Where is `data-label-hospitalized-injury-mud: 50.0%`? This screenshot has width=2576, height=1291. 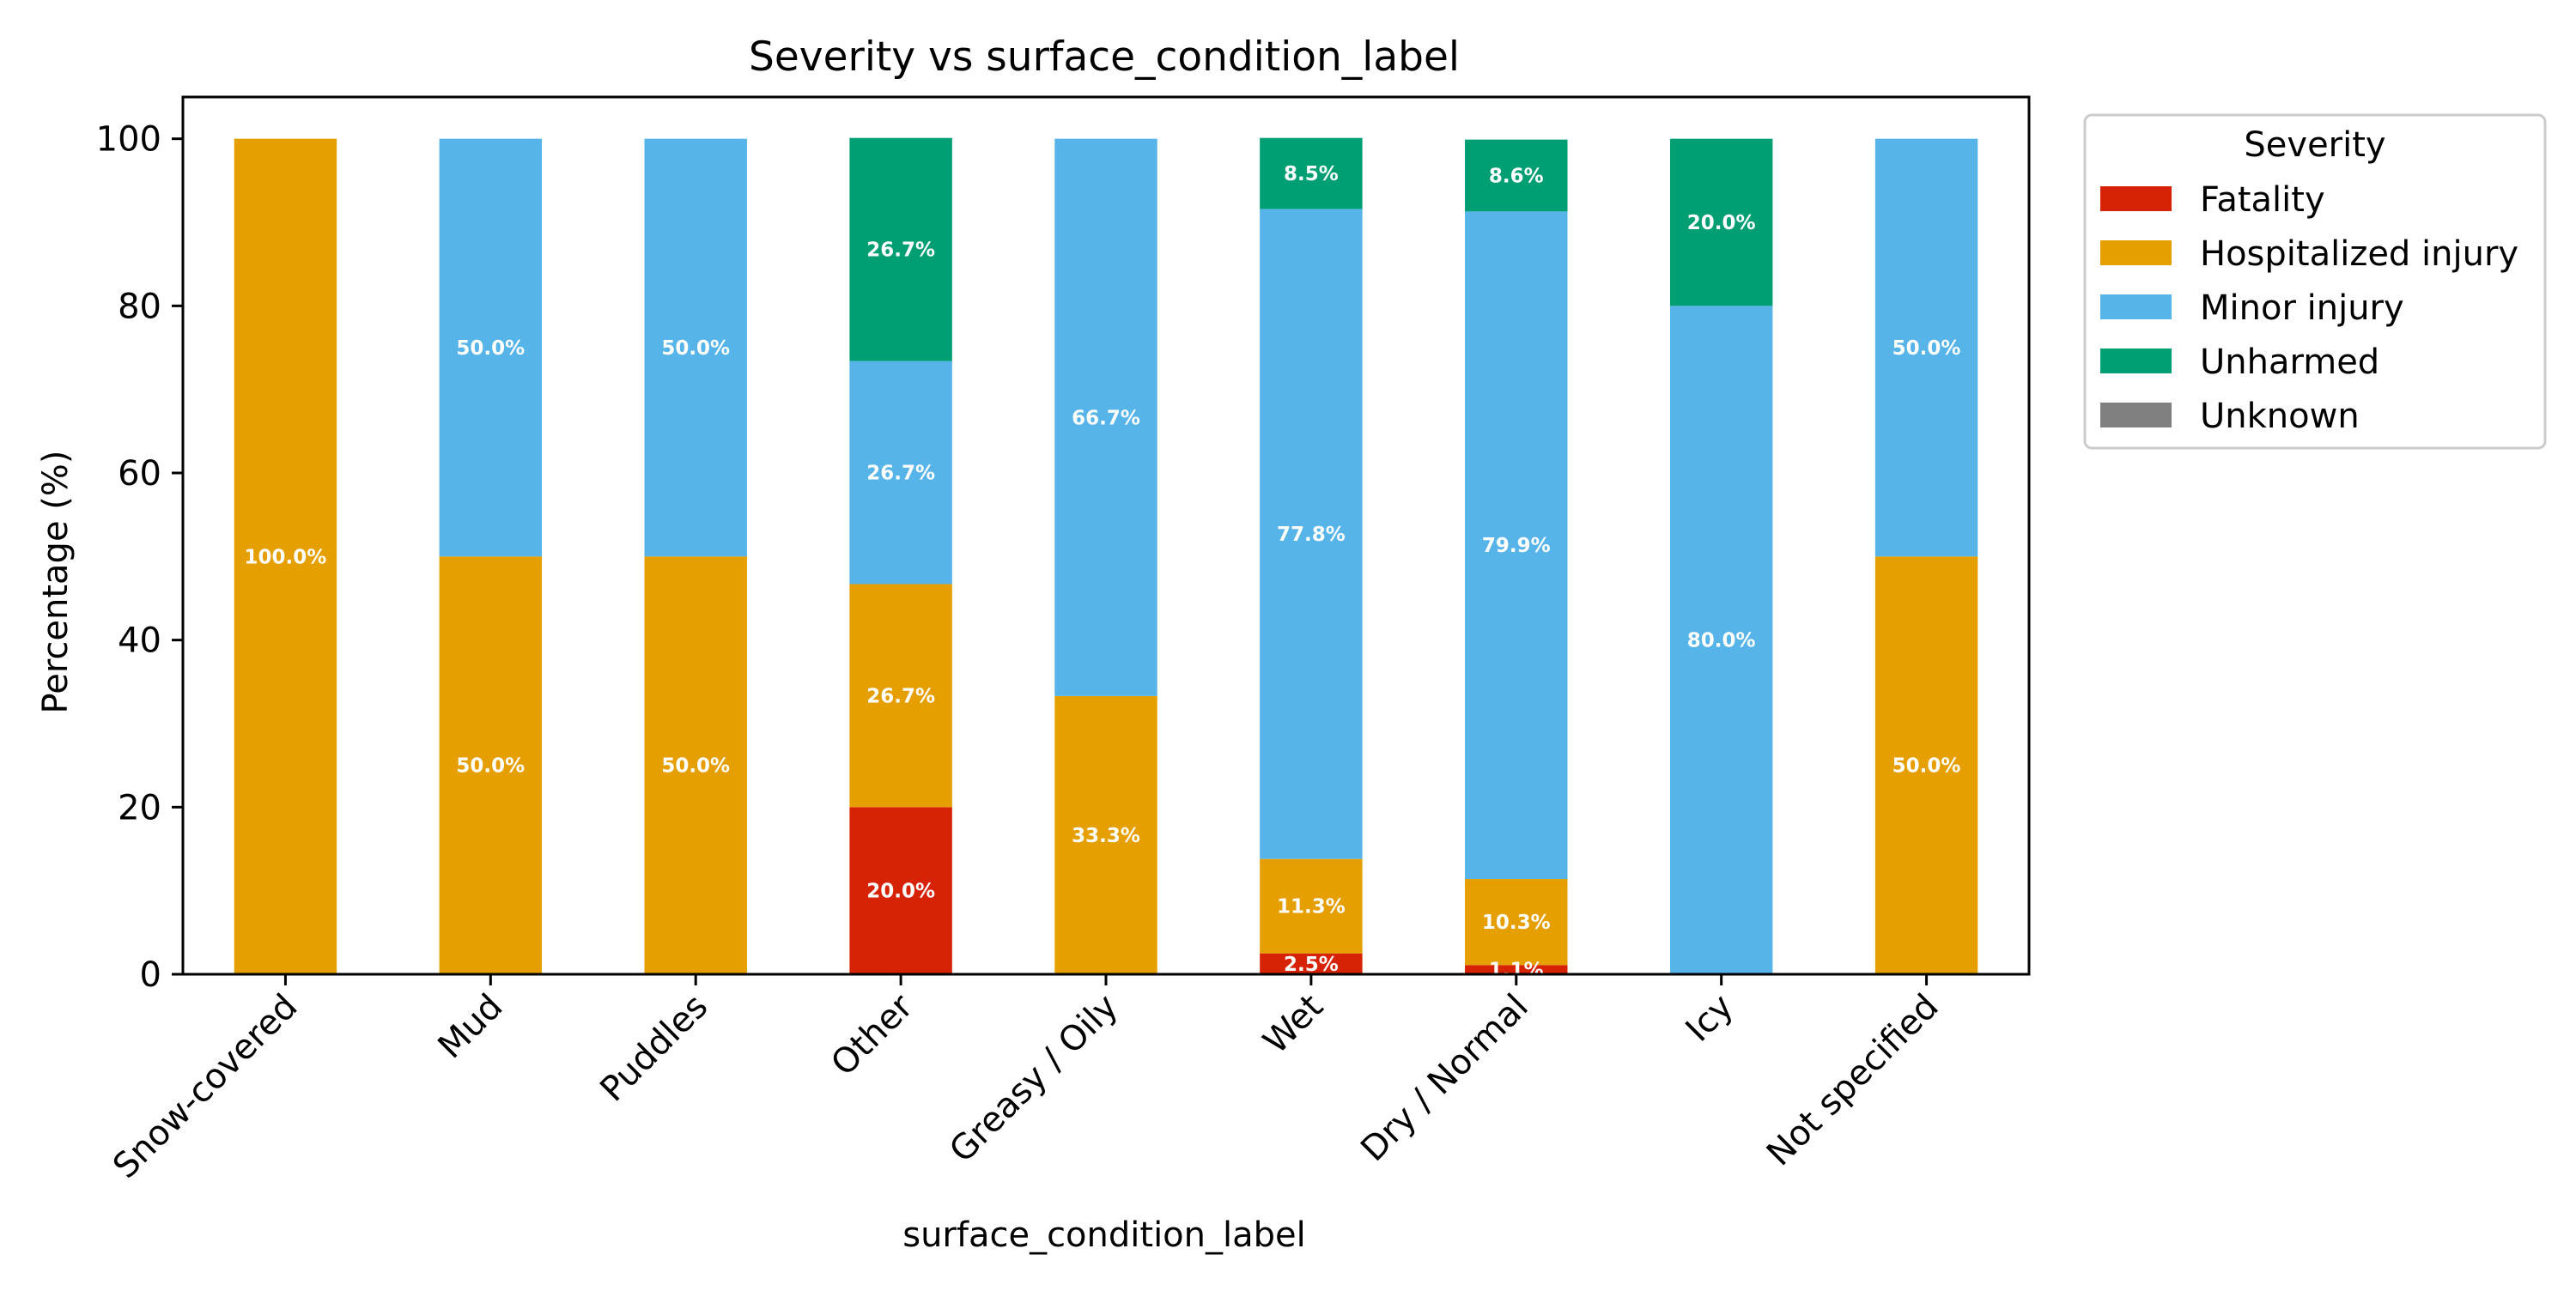 data-label-hospitalized-injury-mud: 50.0% is located at coordinates (490, 767).